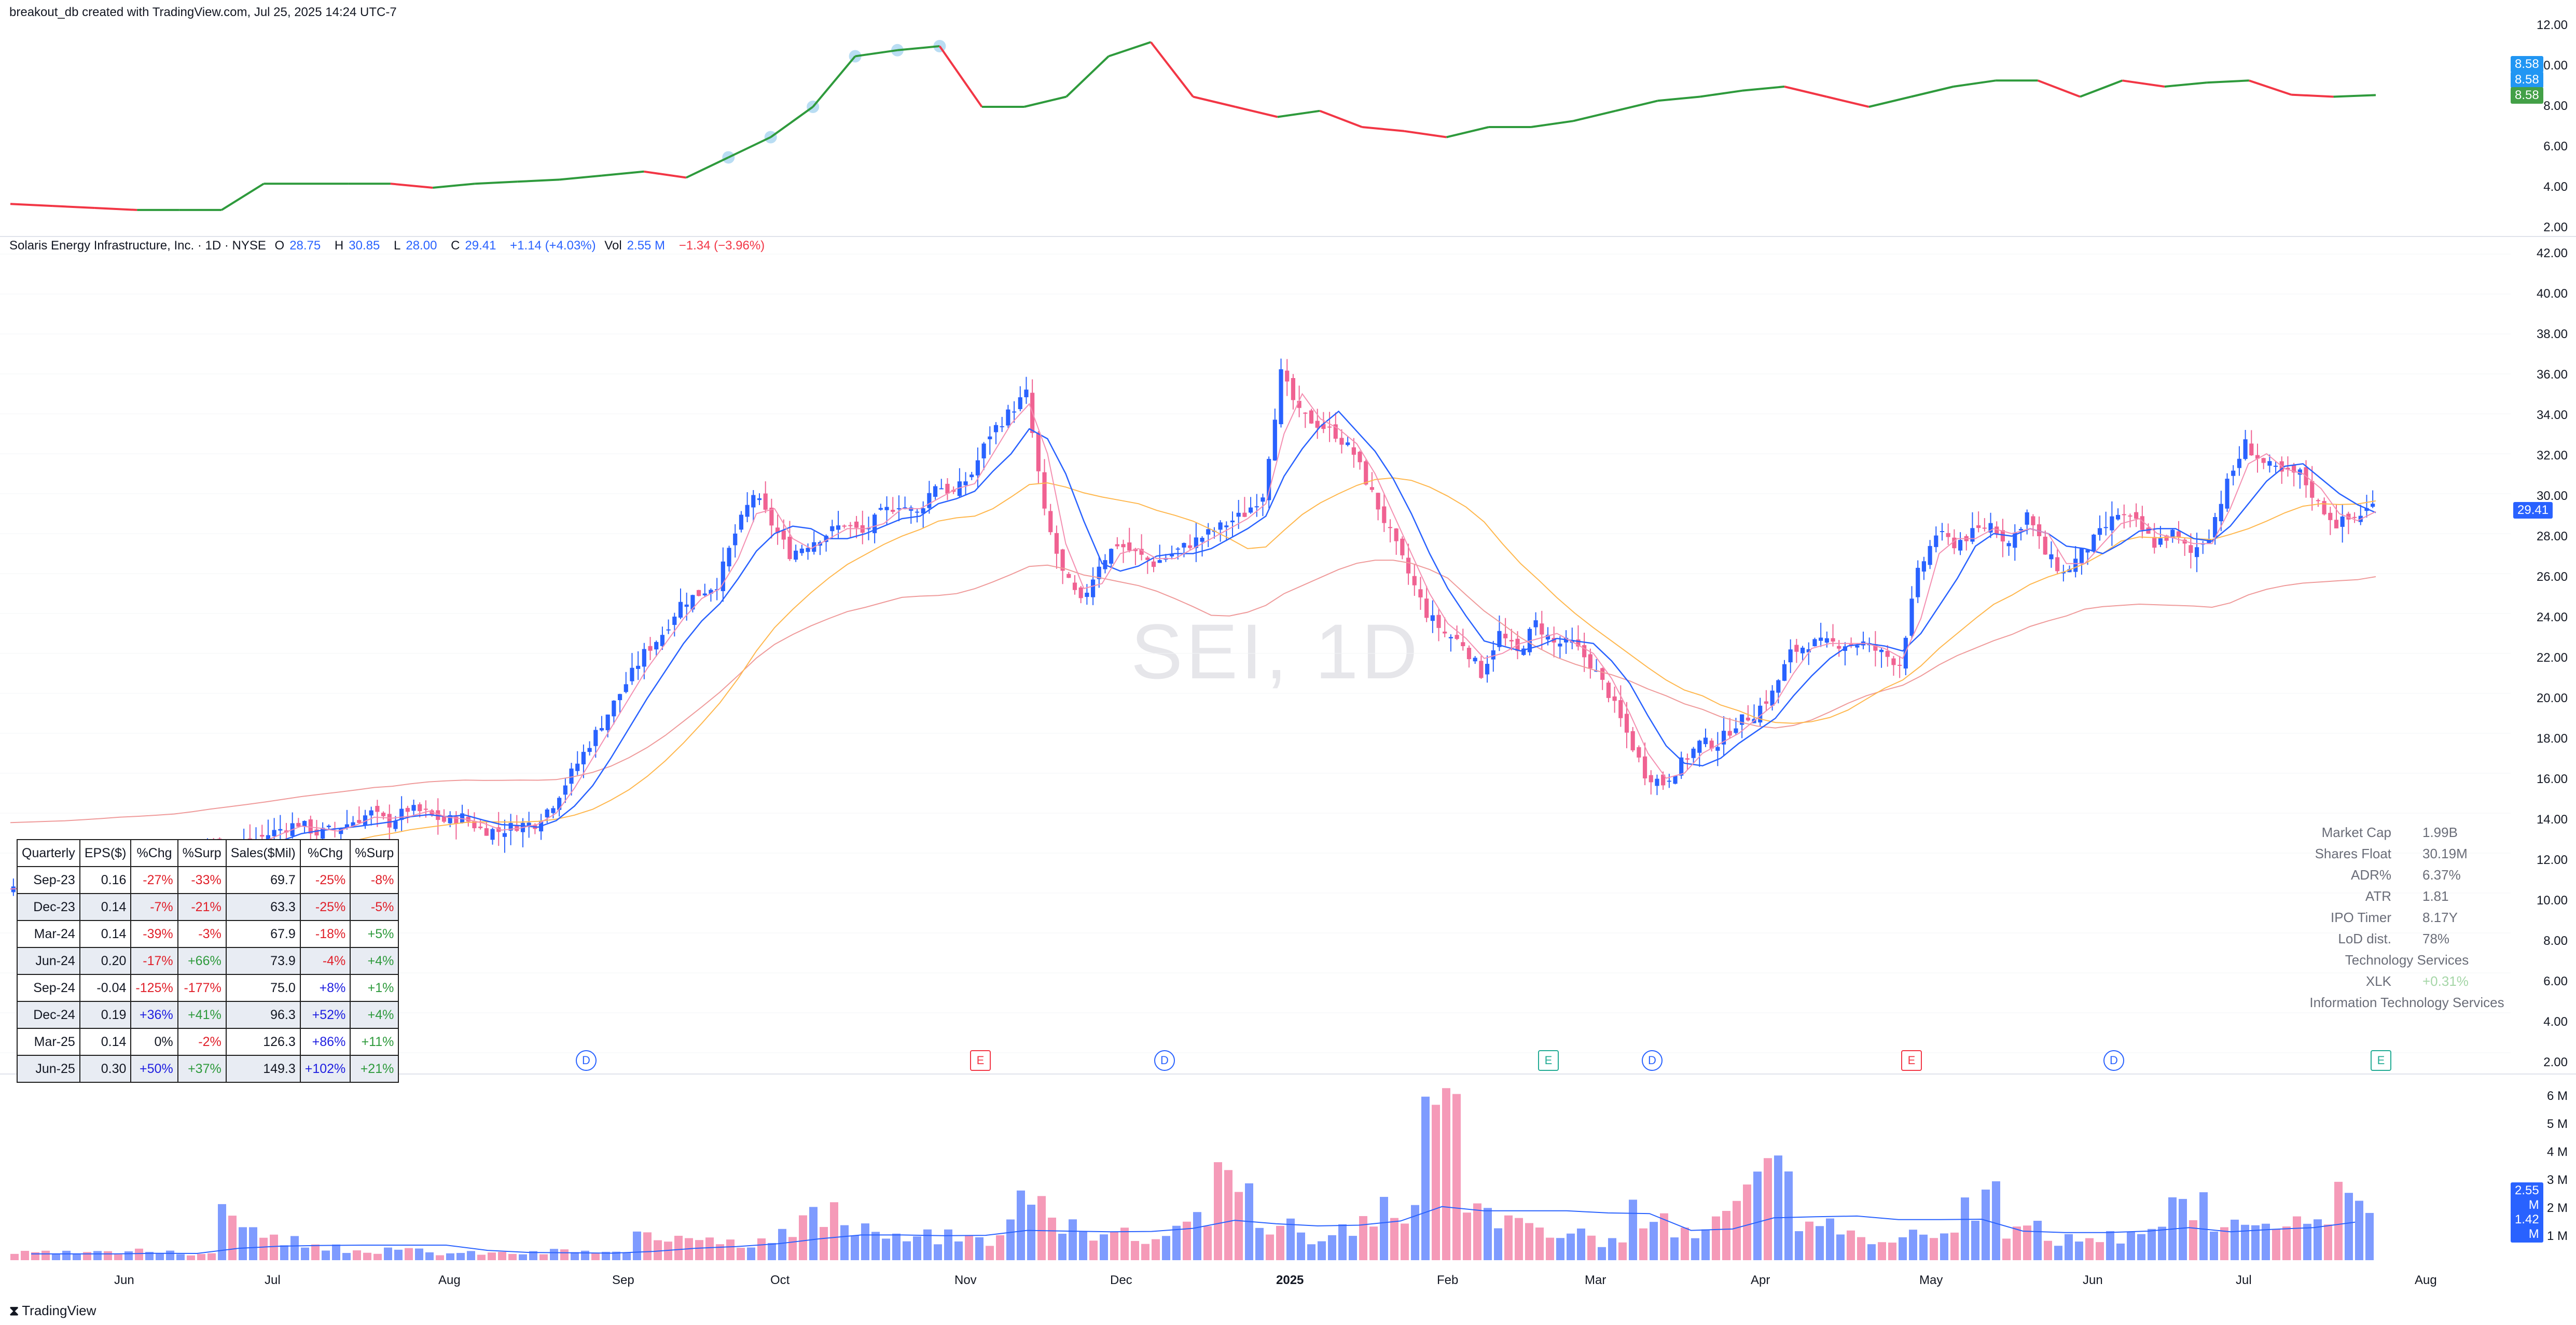 This screenshot has width=2576, height=1325. What do you see at coordinates (2552, 253) in the screenshot?
I see `price-axis-tick: 42.00` at bounding box center [2552, 253].